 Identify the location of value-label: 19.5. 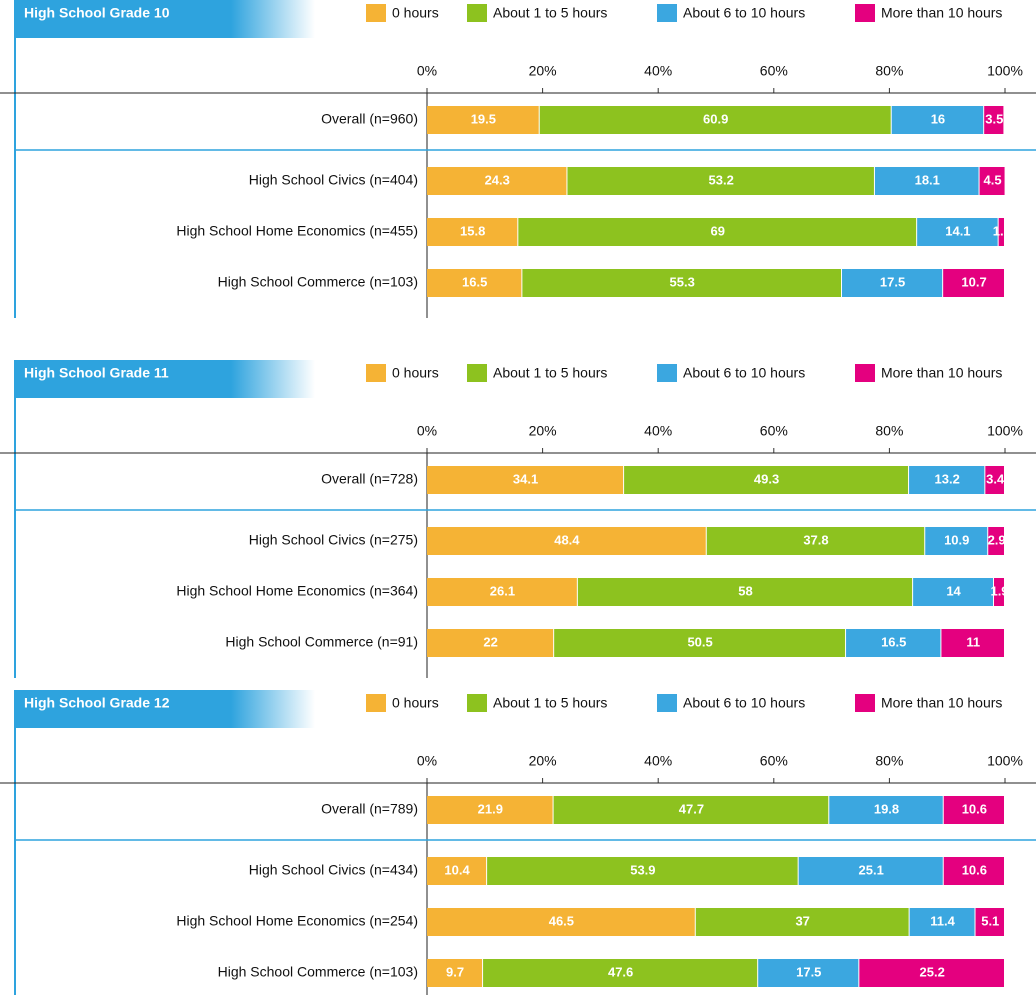
(483, 118).